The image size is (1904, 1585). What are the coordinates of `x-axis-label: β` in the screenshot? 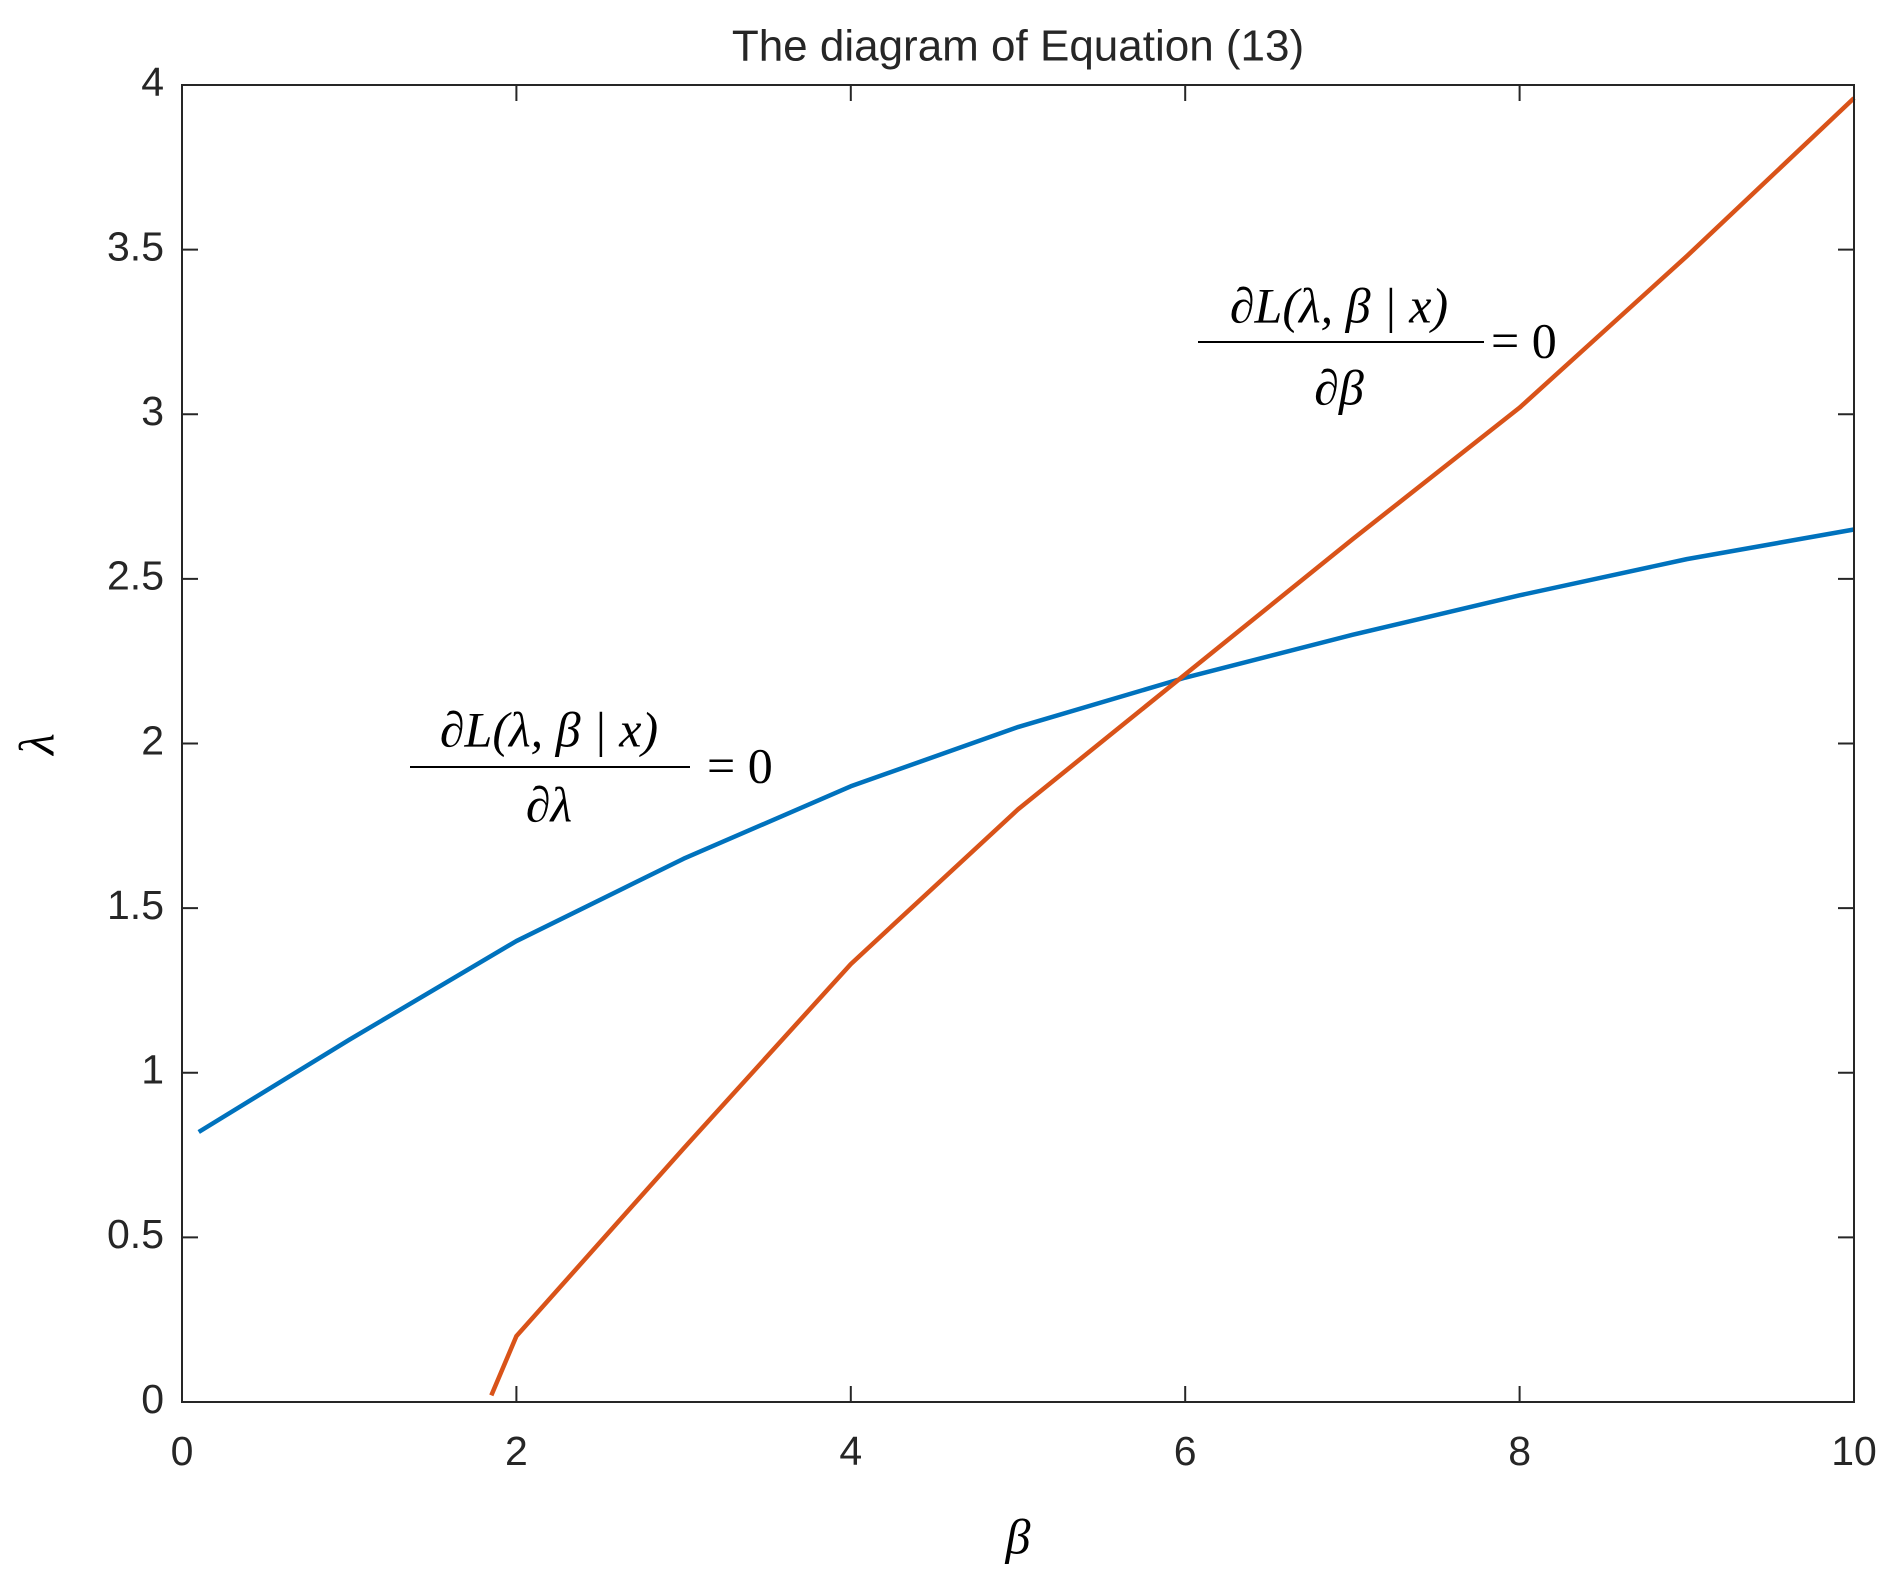 It's located at (1018, 1536).